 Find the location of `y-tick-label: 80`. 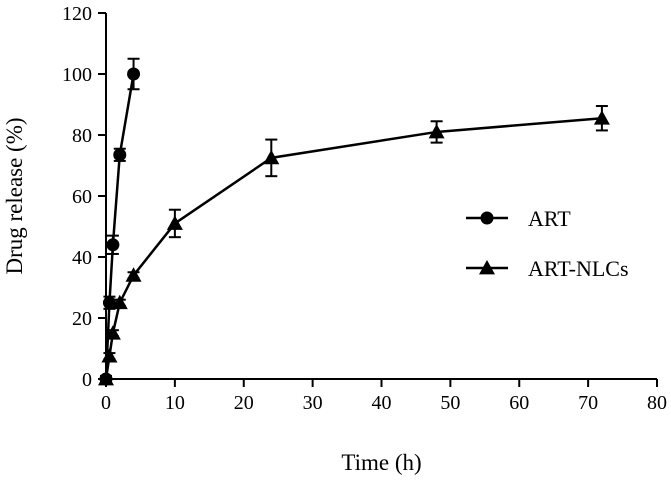

y-tick-label: 80 is located at coordinates (82, 136).